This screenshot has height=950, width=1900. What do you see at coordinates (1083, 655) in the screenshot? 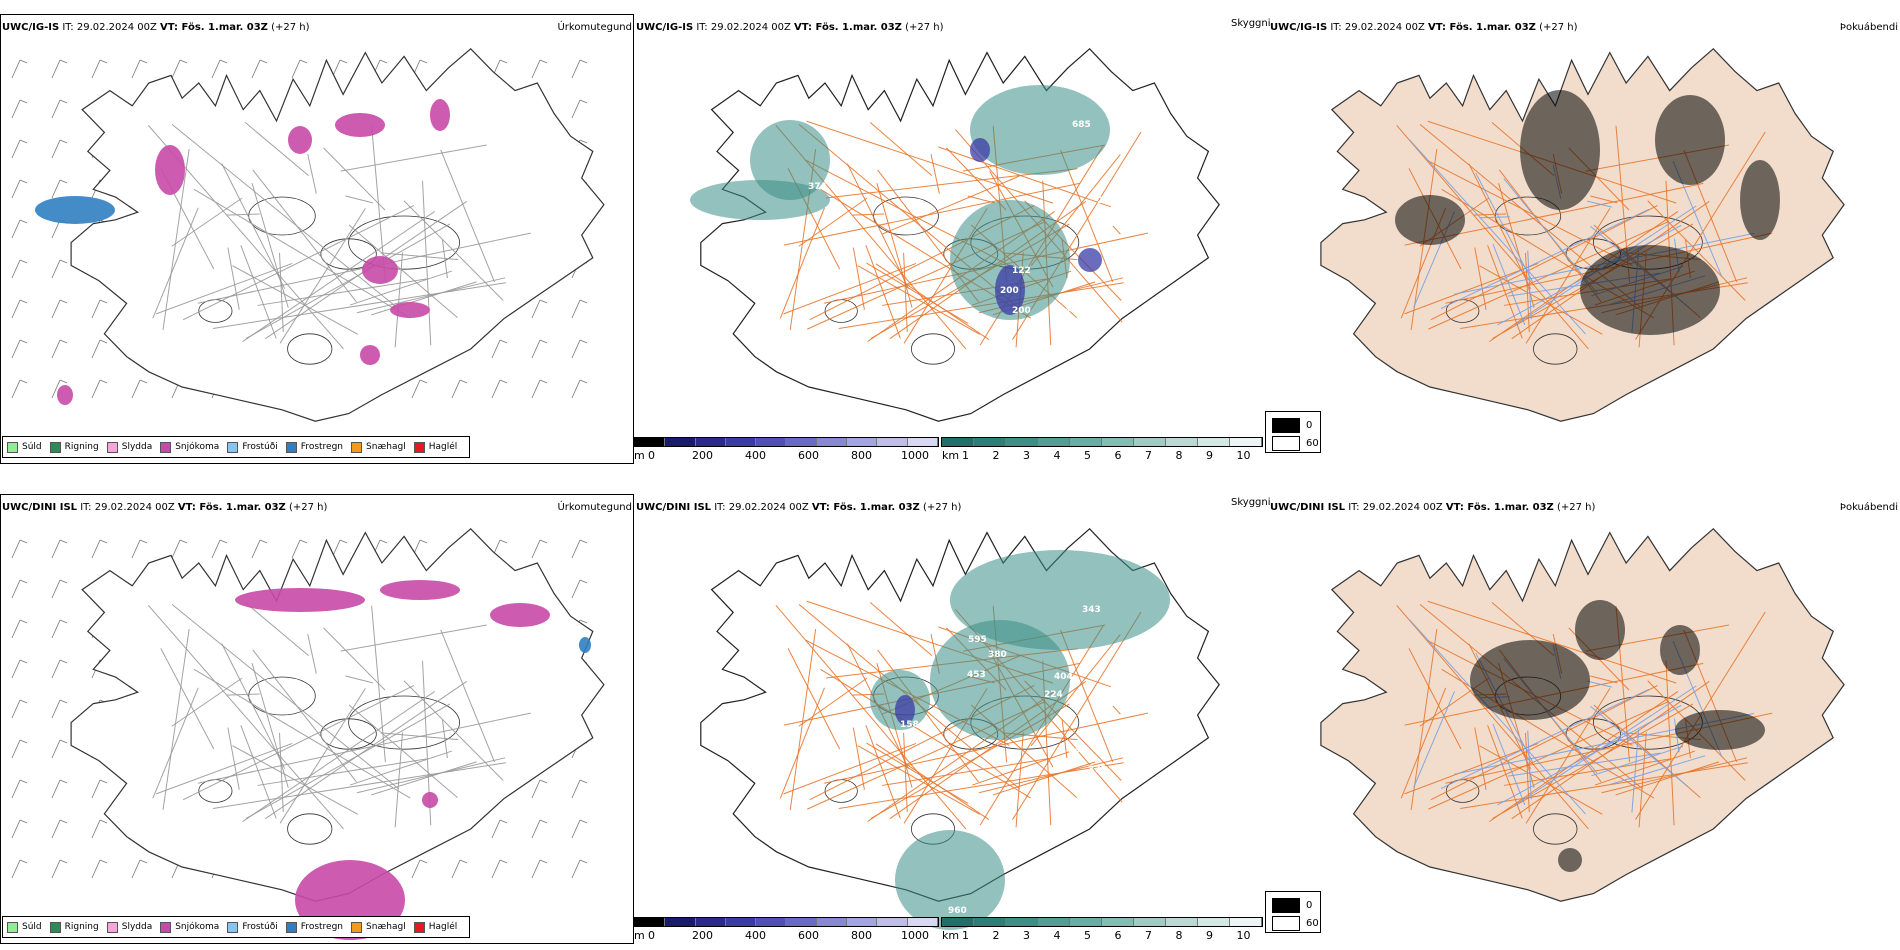
I see `visibility-label: 874` at bounding box center [1083, 655].